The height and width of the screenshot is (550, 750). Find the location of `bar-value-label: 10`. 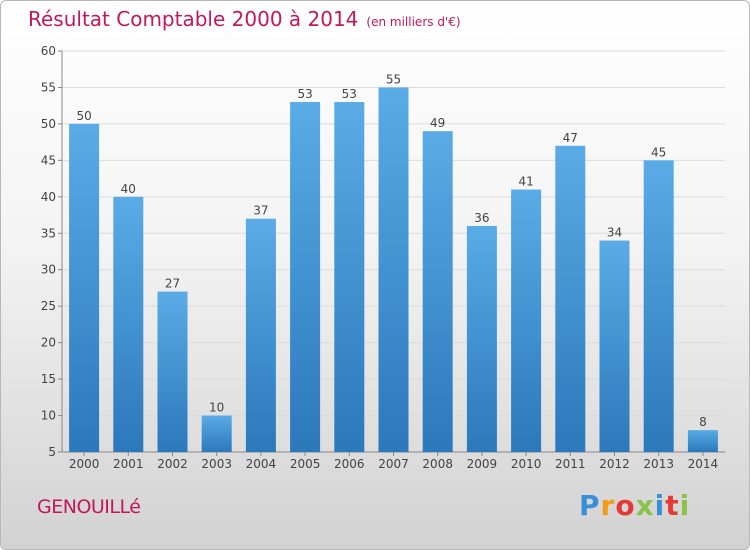

bar-value-label: 10 is located at coordinates (216, 408).